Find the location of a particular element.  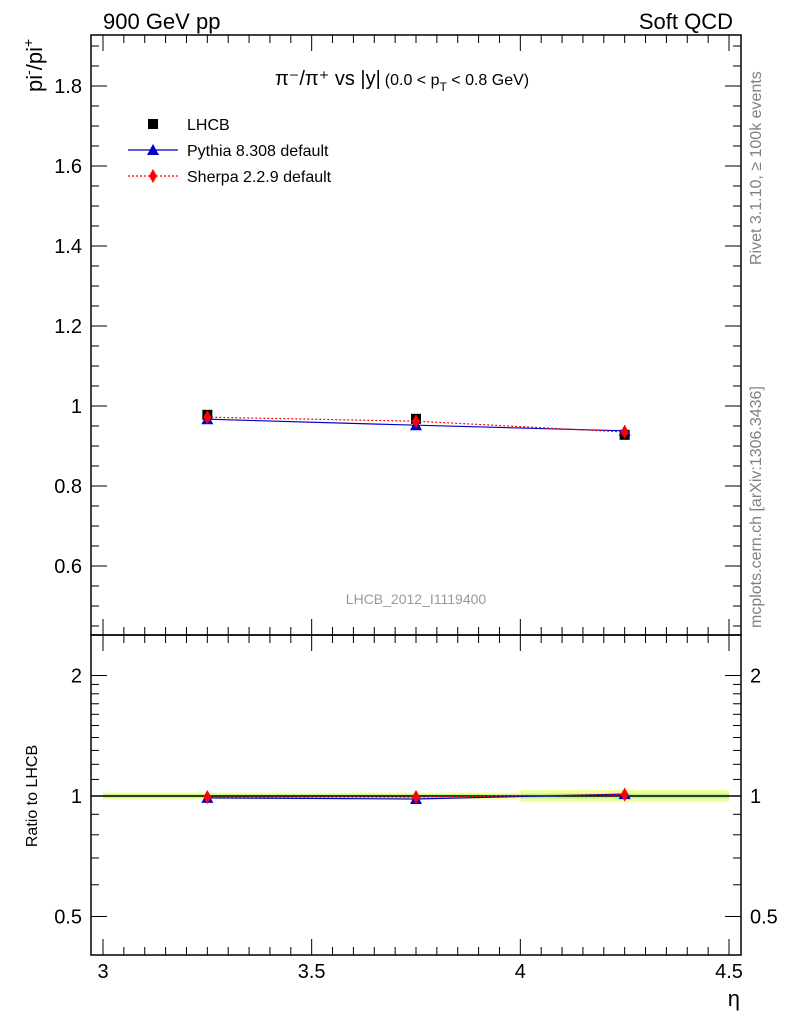

analysis-watermark: LHCB_2012_I1119400 is located at coordinates (416, 599).